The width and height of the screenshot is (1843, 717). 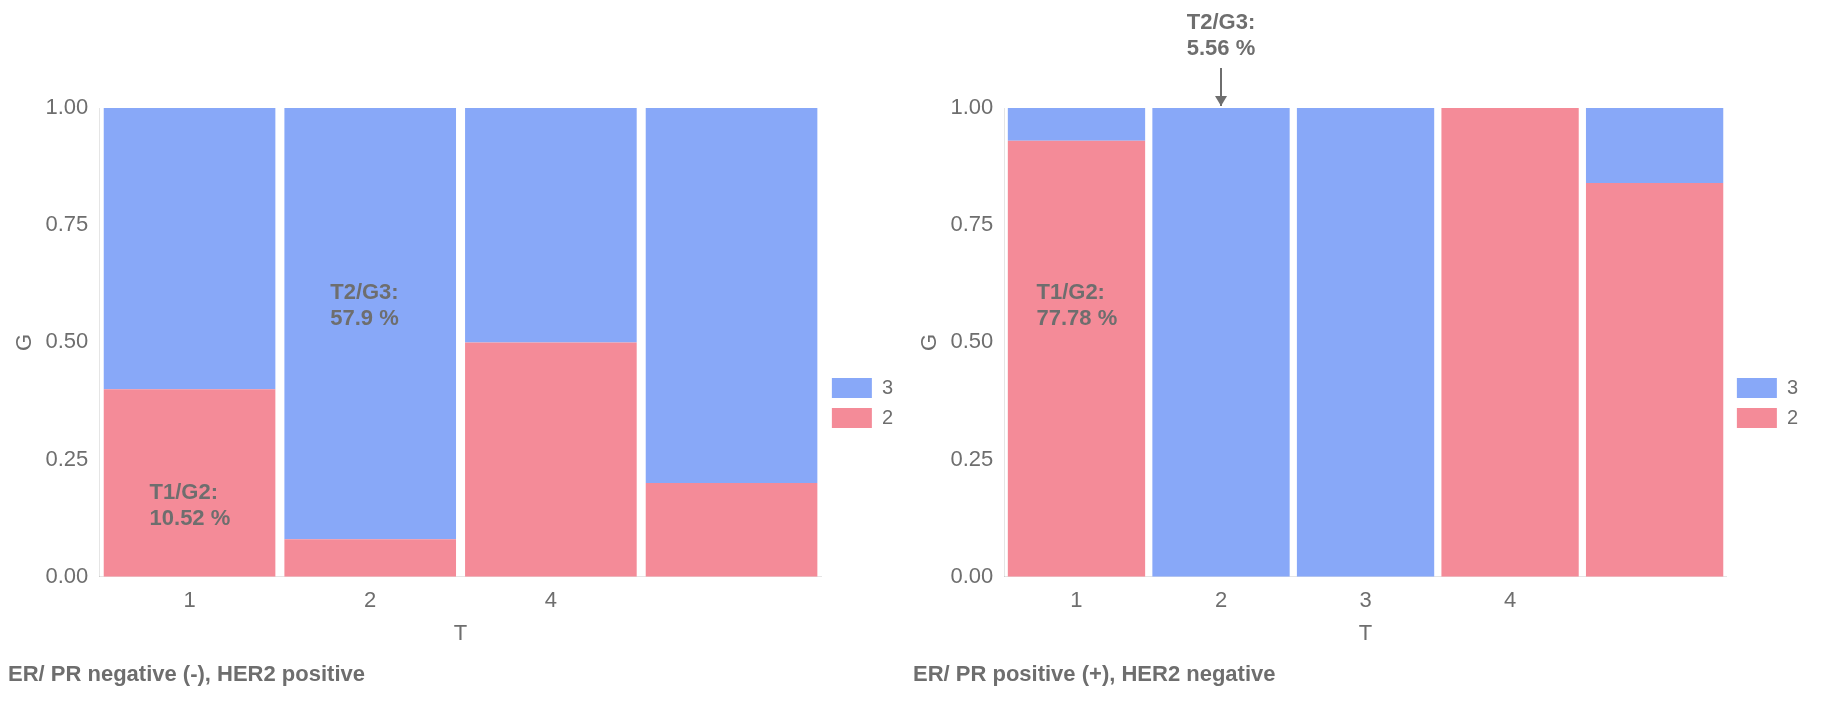 What do you see at coordinates (1077, 305) in the screenshot?
I see `annotation: T1/G2: 77.78 %` at bounding box center [1077, 305].